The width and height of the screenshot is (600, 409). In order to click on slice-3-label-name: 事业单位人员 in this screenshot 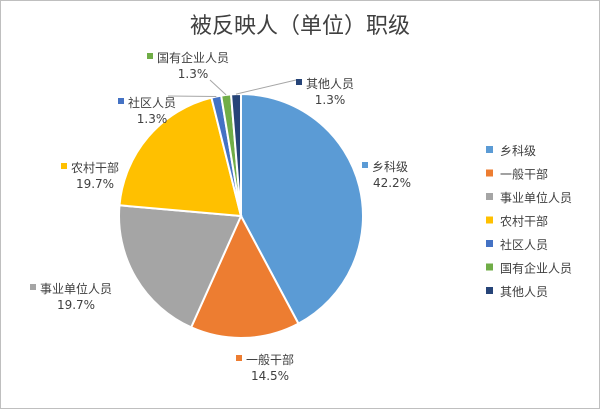, I will do `click(76, 288)`.